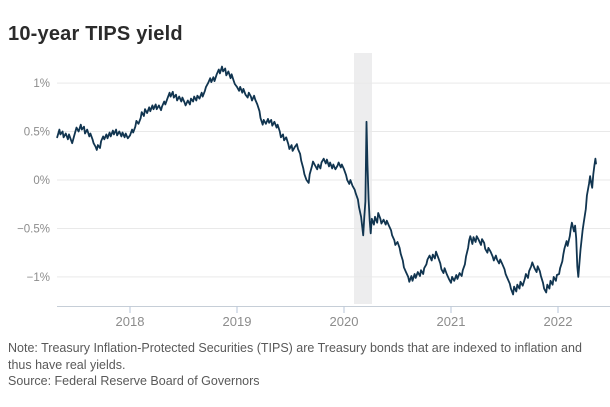 The height and width of the screenshot is (407, 610). What do you see at coordinates (237, 321) in the screenshot?
I see `x-axis-tick-label: 2019` at bounding box center [237, 321].